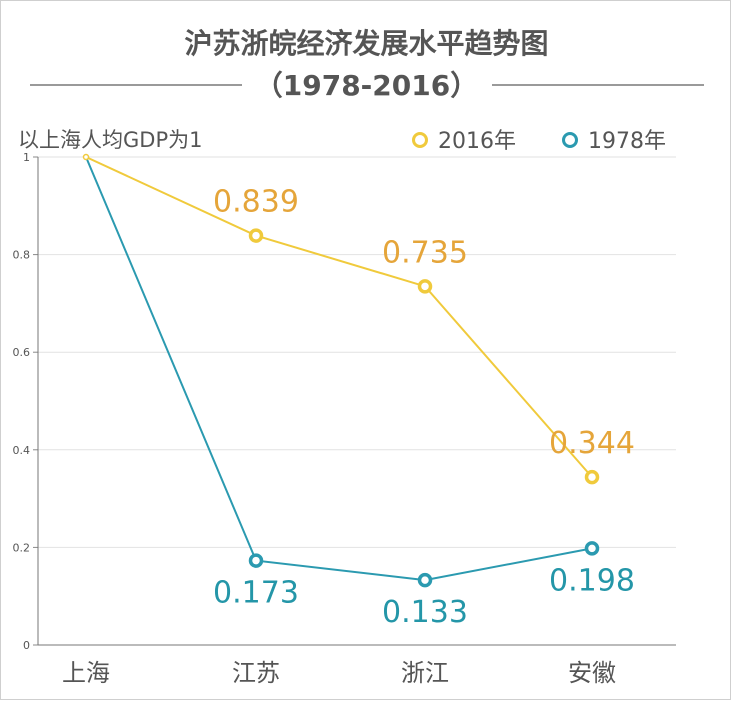  Describe the element at coordinates (366, 43) in the screenshot. I see `chart-title: 沪苏浙皖经济发展水平趋势图` at that location.